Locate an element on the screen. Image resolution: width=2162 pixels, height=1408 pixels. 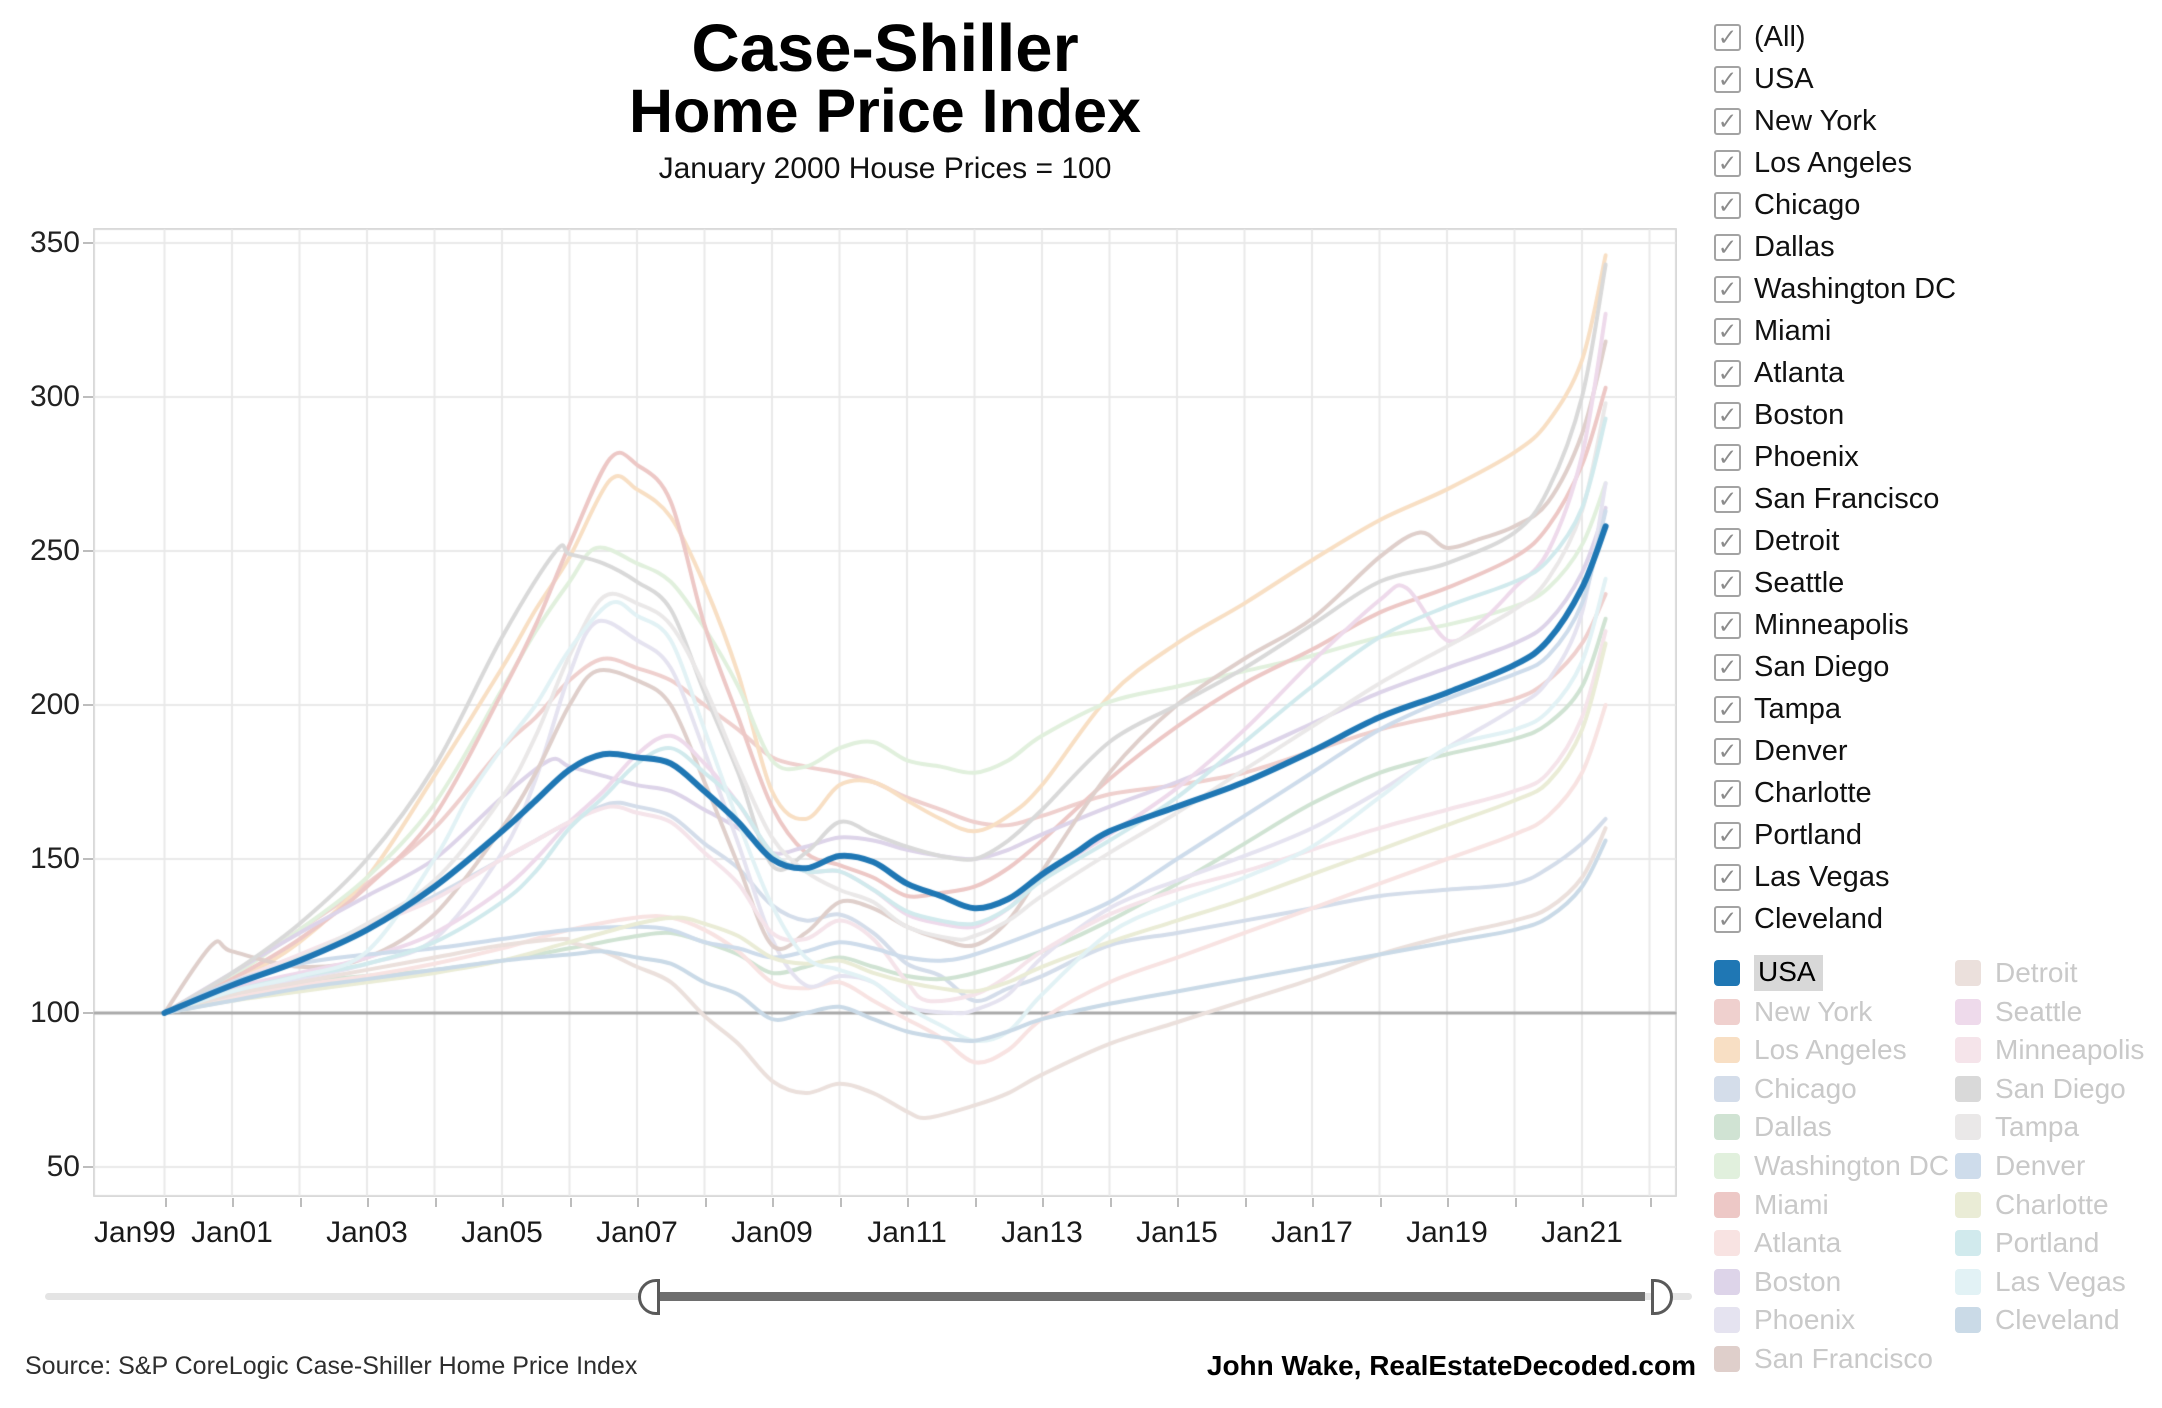
legend-item-seattle: Seattle is located at coordinates (2018, 1011).